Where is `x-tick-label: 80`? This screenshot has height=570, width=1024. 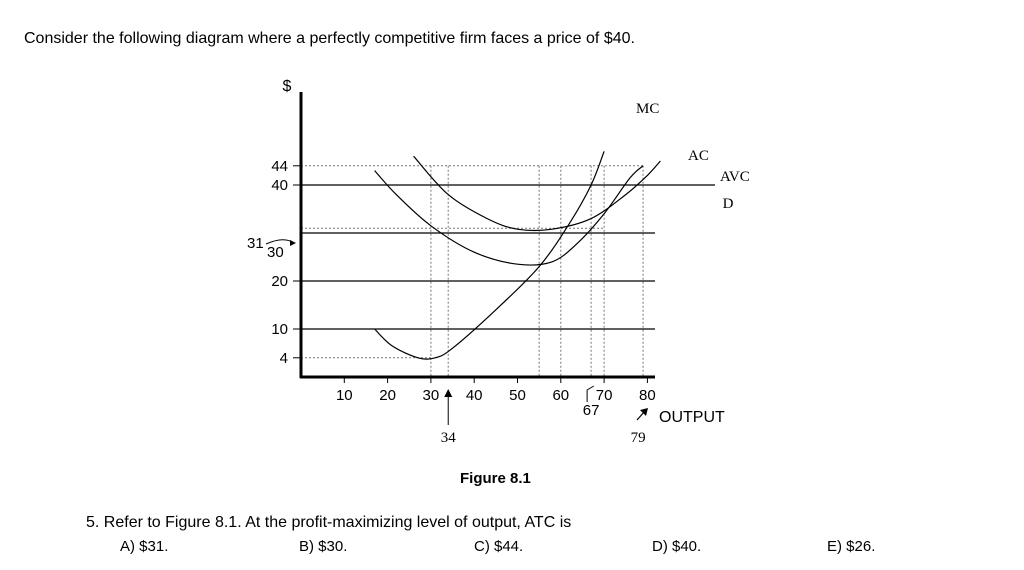 x-tick-label: 80 is located at coordinates (647, 395).